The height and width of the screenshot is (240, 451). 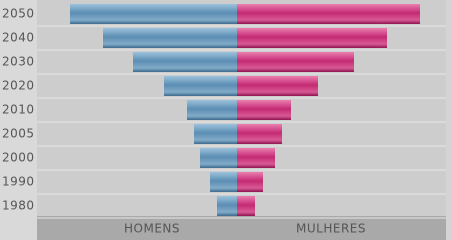 I want to click on y-tick-label: 2030, so click(x=18, y=62).